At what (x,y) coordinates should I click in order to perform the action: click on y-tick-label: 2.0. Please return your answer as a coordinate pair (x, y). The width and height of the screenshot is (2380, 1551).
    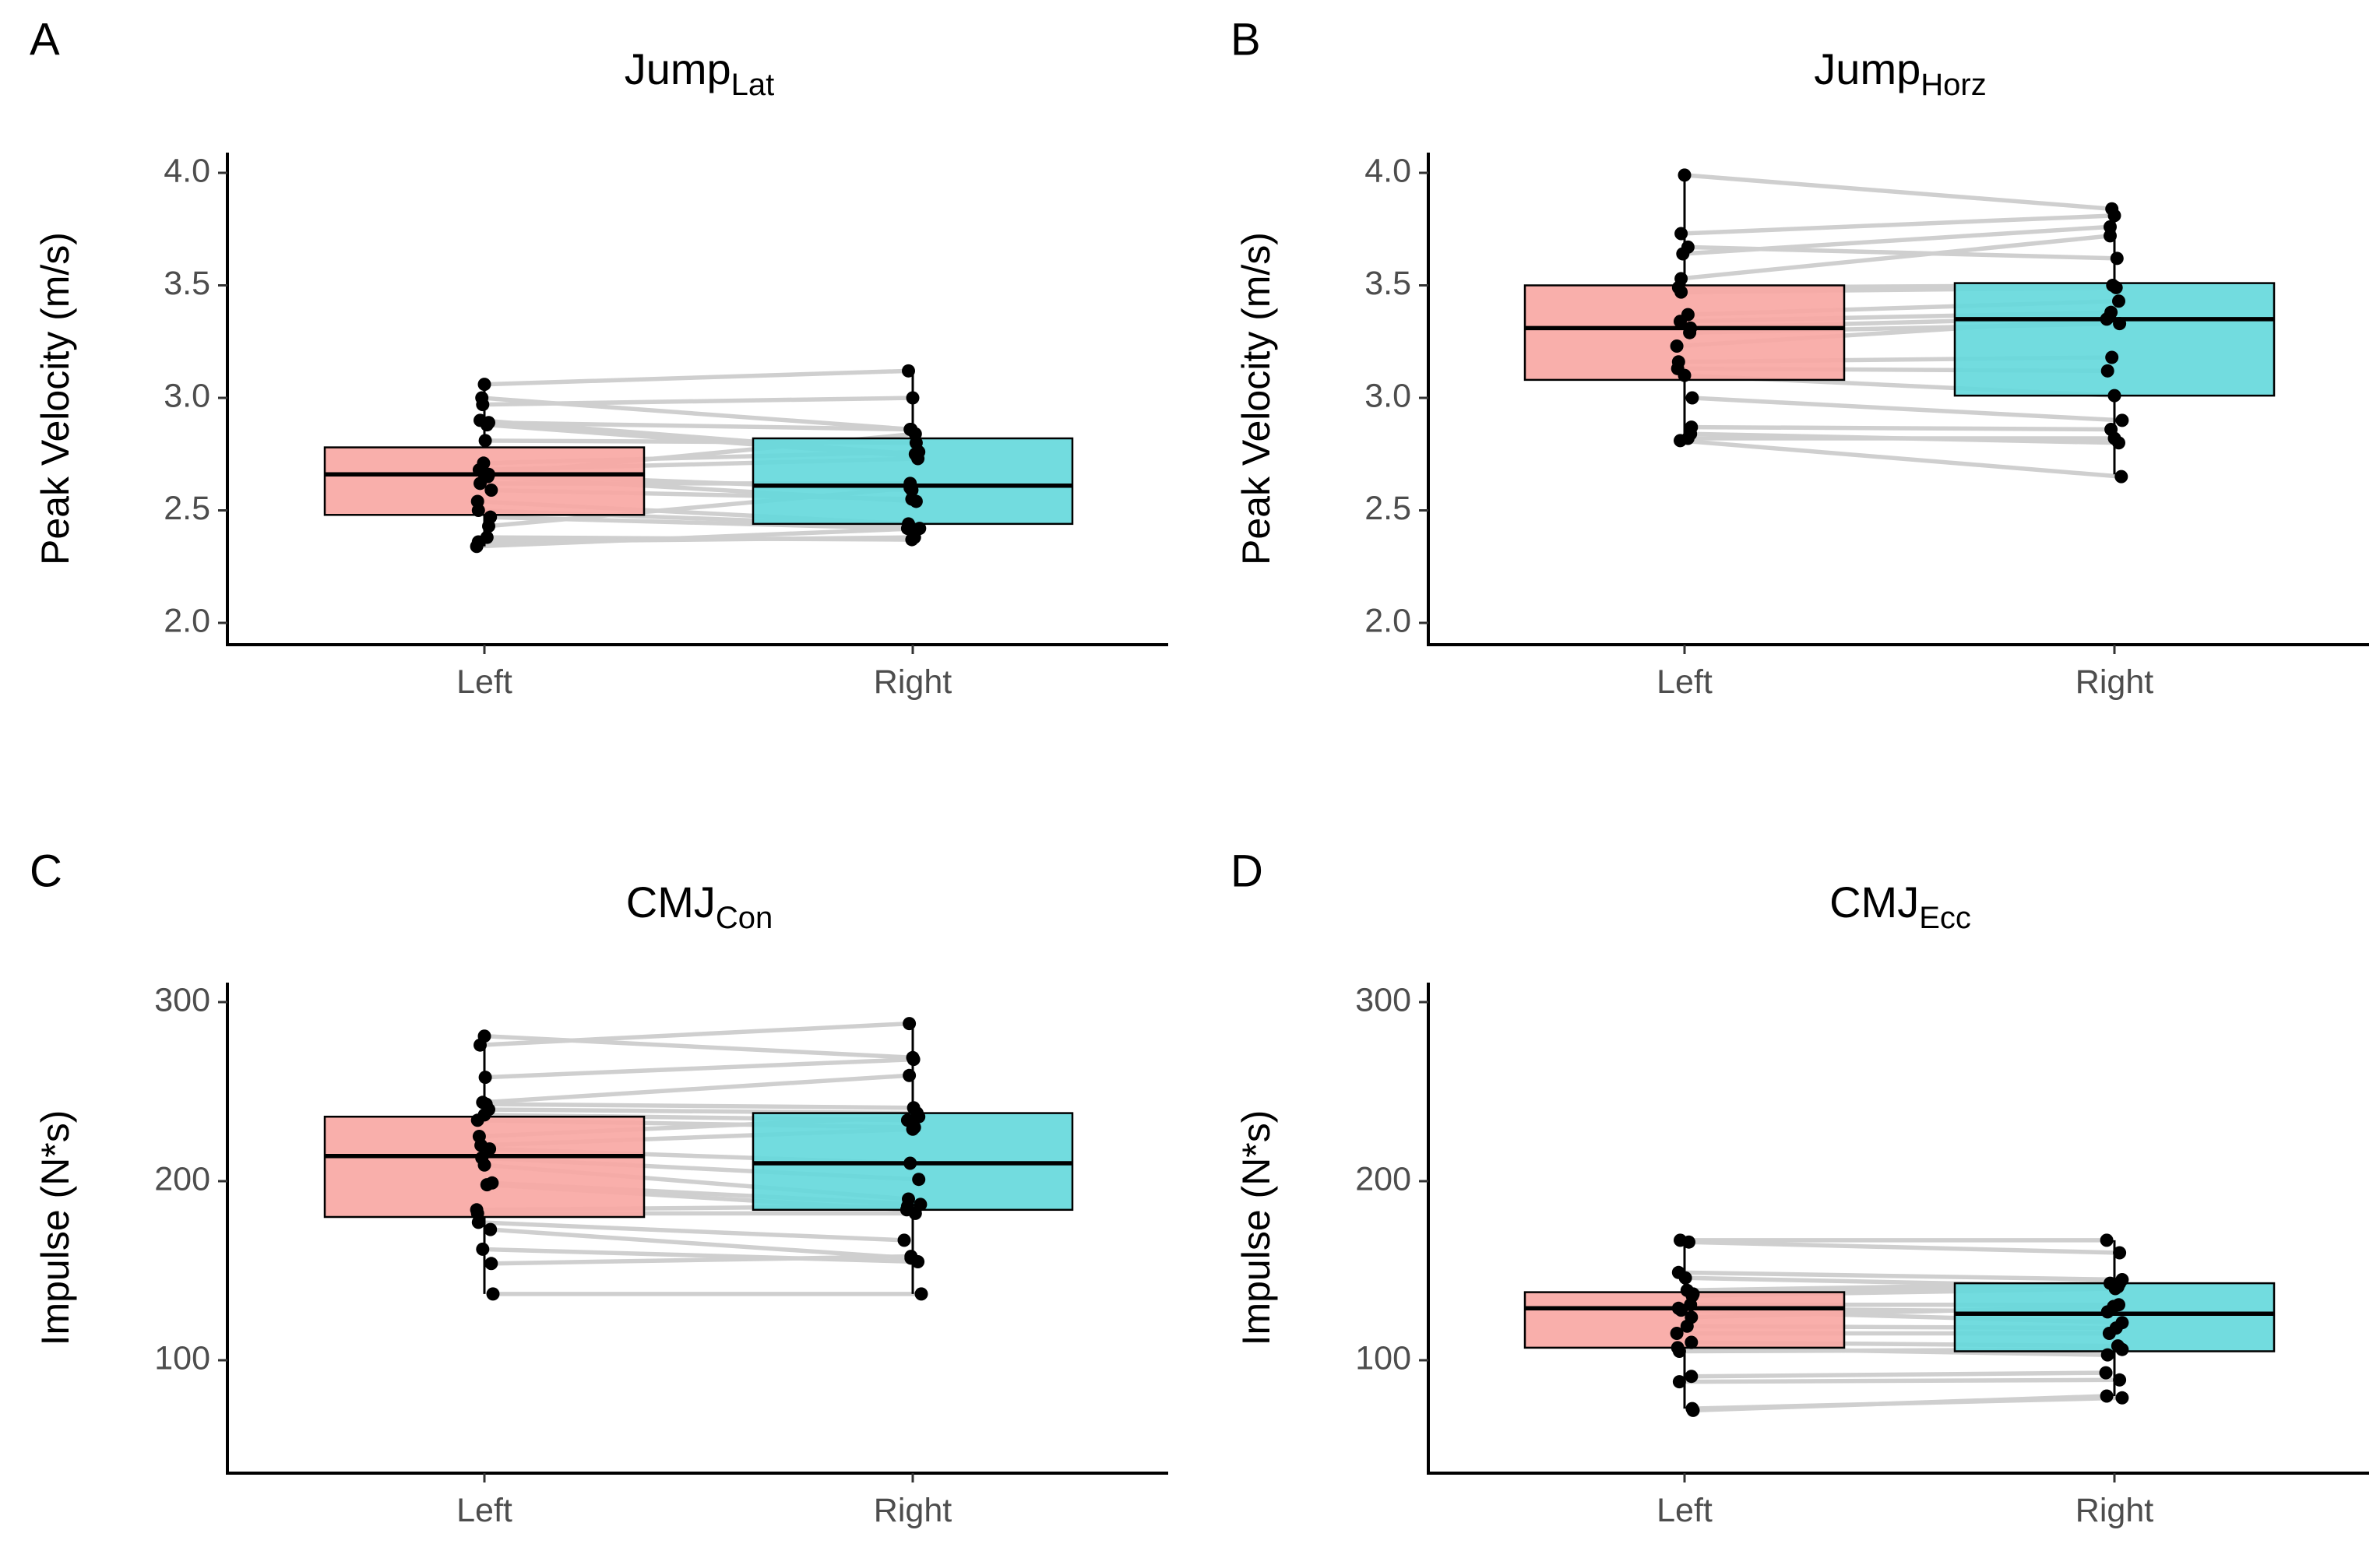
    Looking at the image, I should click on (187, 620).